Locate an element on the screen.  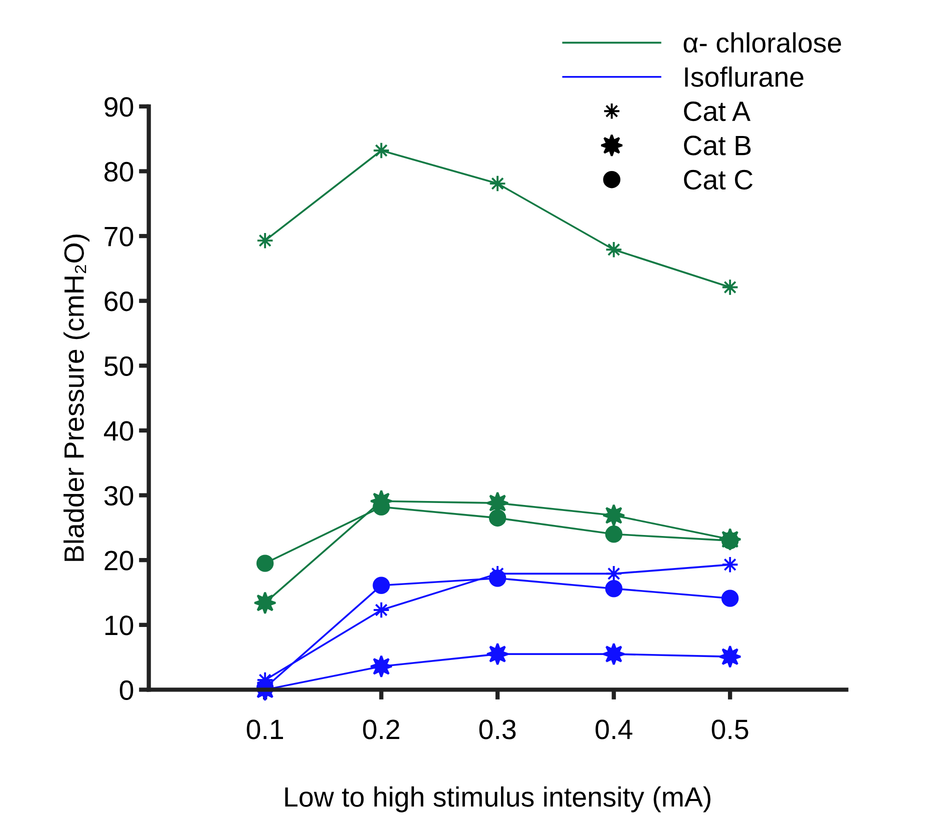
legend-label: Isoflurane is located at coordinates (744, 76).